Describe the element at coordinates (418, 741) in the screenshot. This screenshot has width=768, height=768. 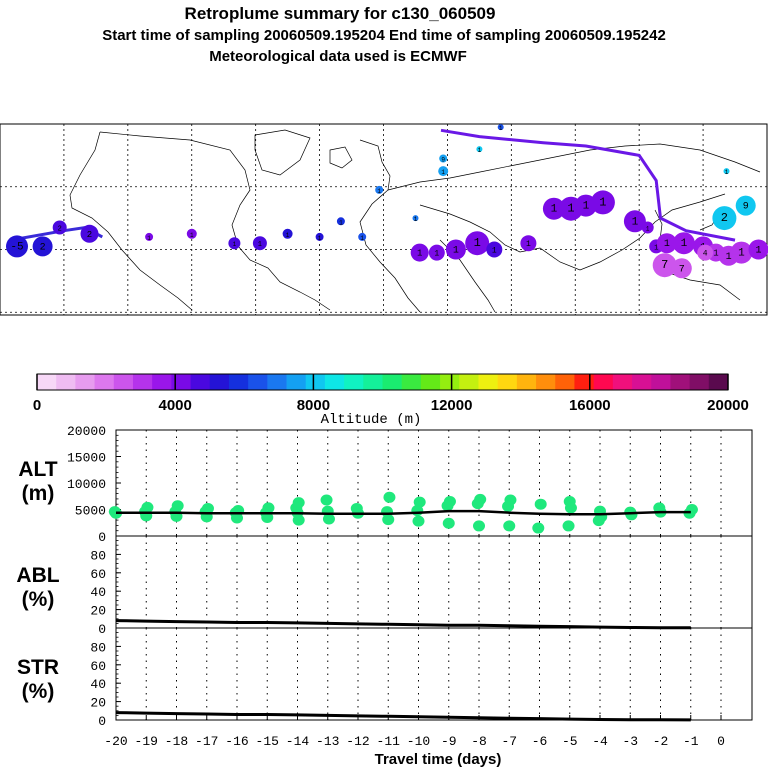
I see `x-tick-label: -10` at that location.